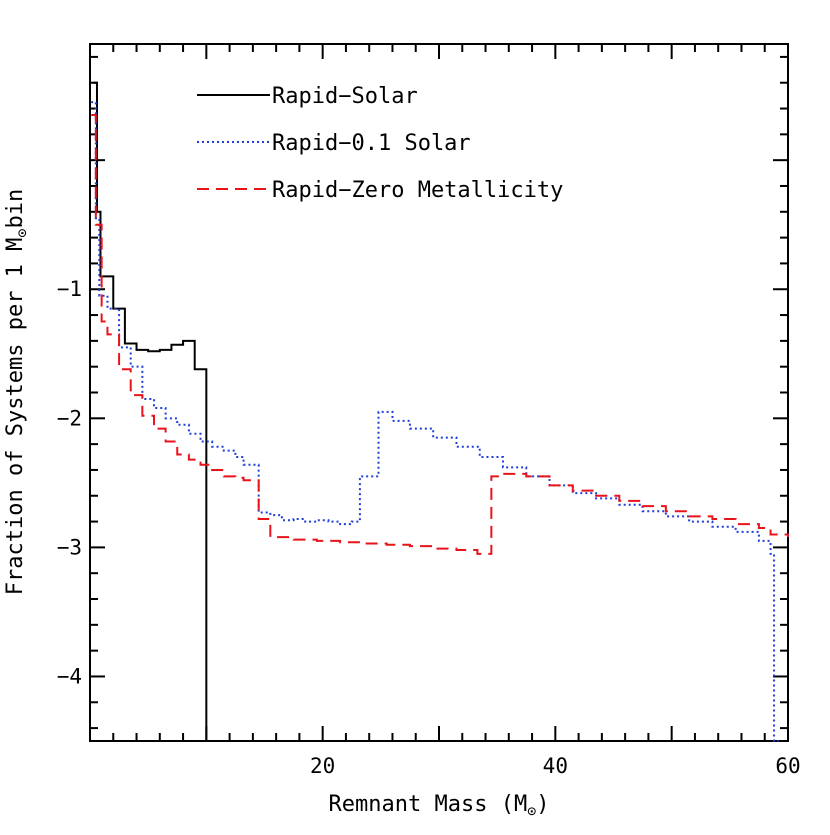  I want to click on sun-symbol-y: ⊙, so click(22, 233).